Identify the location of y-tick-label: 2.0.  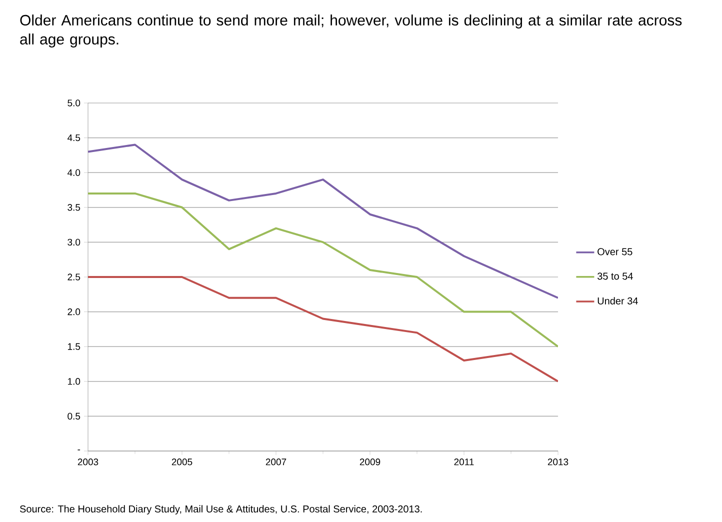
(74, 312).